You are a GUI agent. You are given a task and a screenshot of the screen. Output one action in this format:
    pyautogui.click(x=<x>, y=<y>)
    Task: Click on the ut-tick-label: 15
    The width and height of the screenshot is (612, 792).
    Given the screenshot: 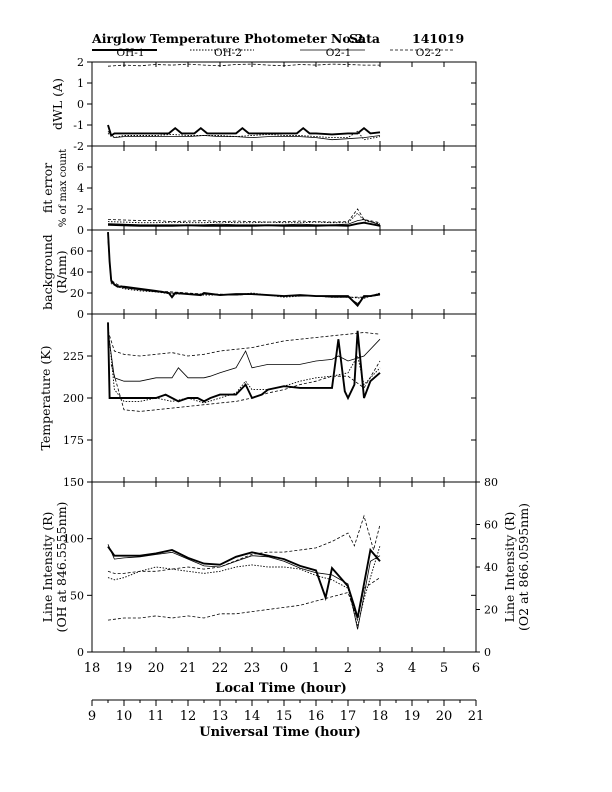 What is the action you would take?
    pyautogui.click(x=284, y=716)
    